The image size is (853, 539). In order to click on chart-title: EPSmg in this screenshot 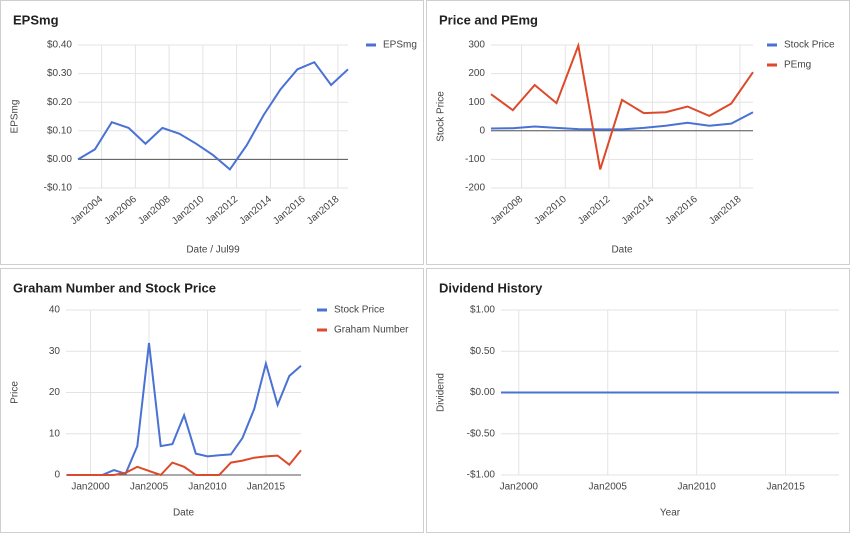, I will do `click(36, 19)`.